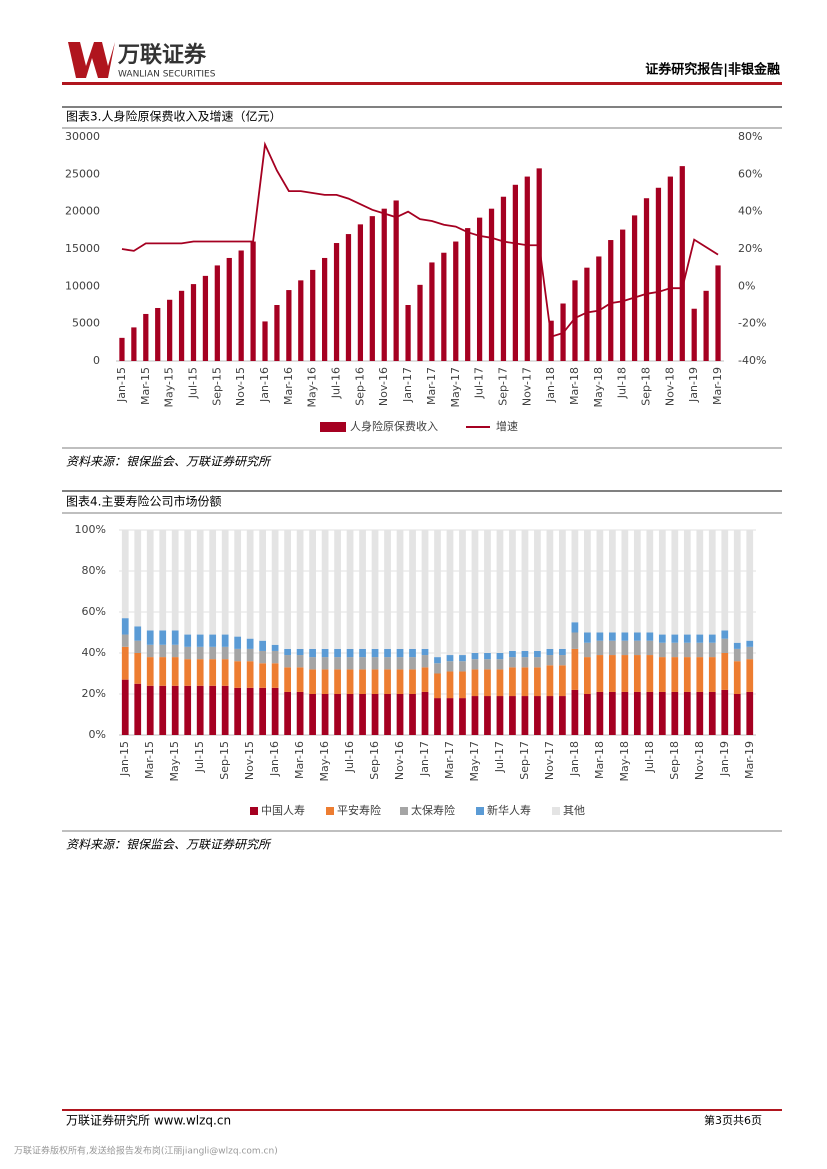  Describe the element at coordinates (752, 360) in the screenshot. I see `y2-tick-label: -40%` at that location.